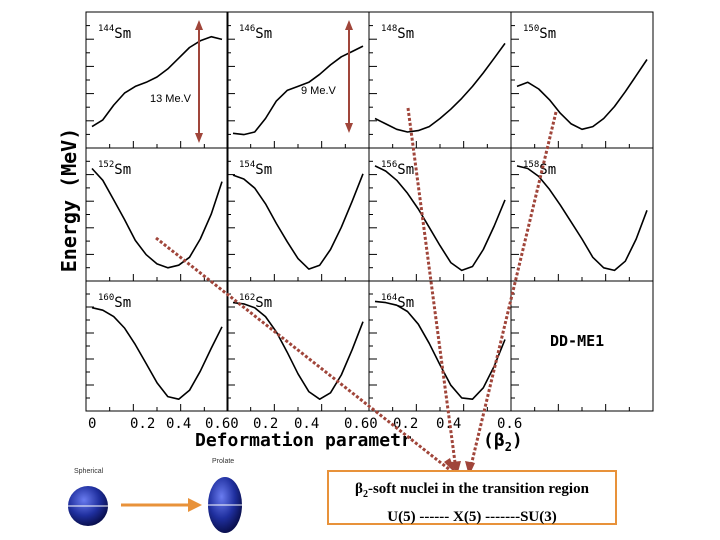 This screenshot has height=540, width=720. I want to click on panel-label-156: 156Sm, so click(397, 169).